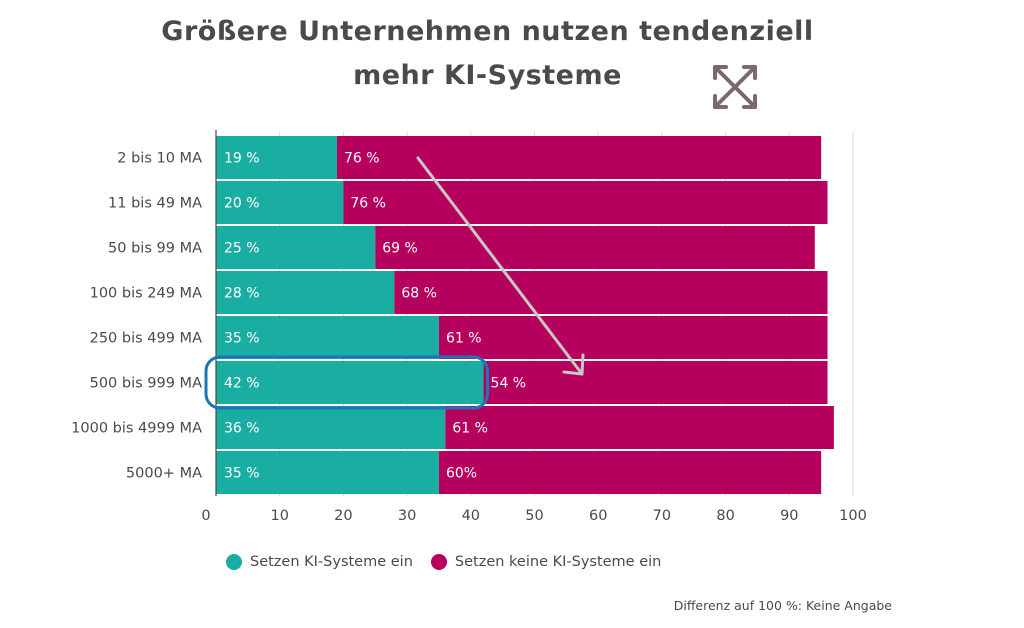  Describe the element at coordinates (205, 516) in the screenshot. I see `x-tick-label: 0` at that location.